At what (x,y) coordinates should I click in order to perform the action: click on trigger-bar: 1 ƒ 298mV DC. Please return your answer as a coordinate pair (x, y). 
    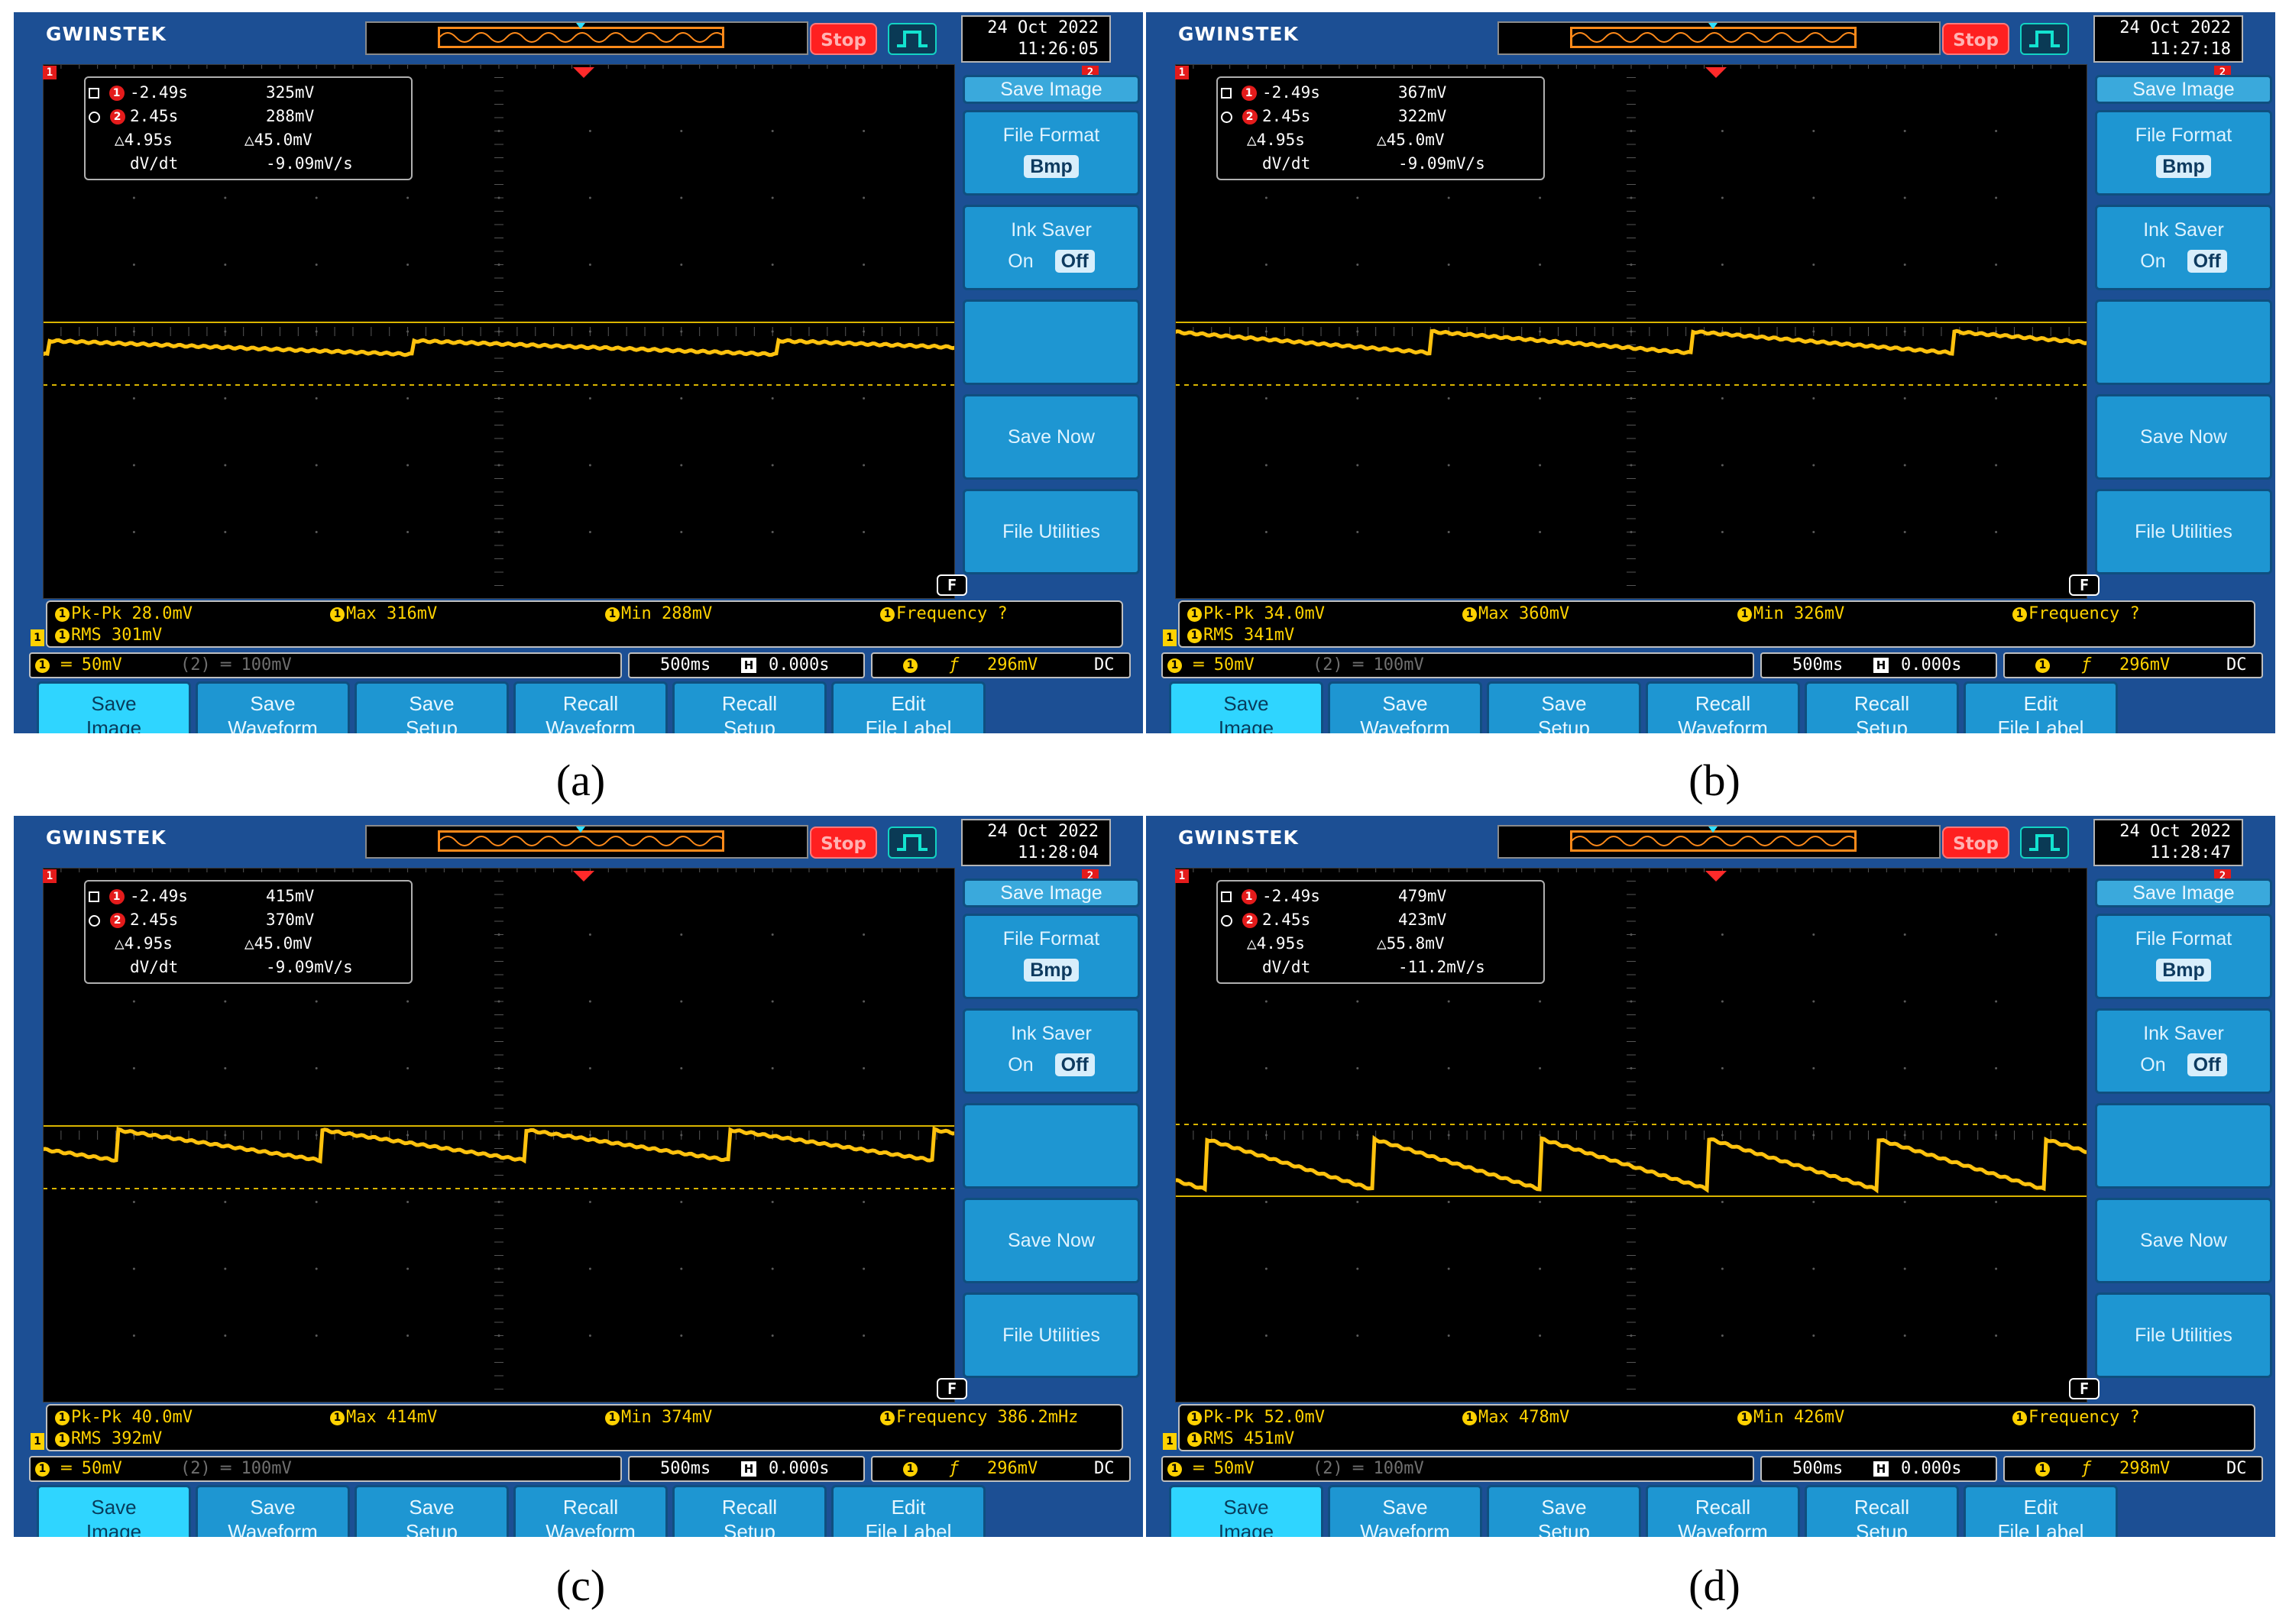
    Looking at the image, I should click on (2133, 1469).